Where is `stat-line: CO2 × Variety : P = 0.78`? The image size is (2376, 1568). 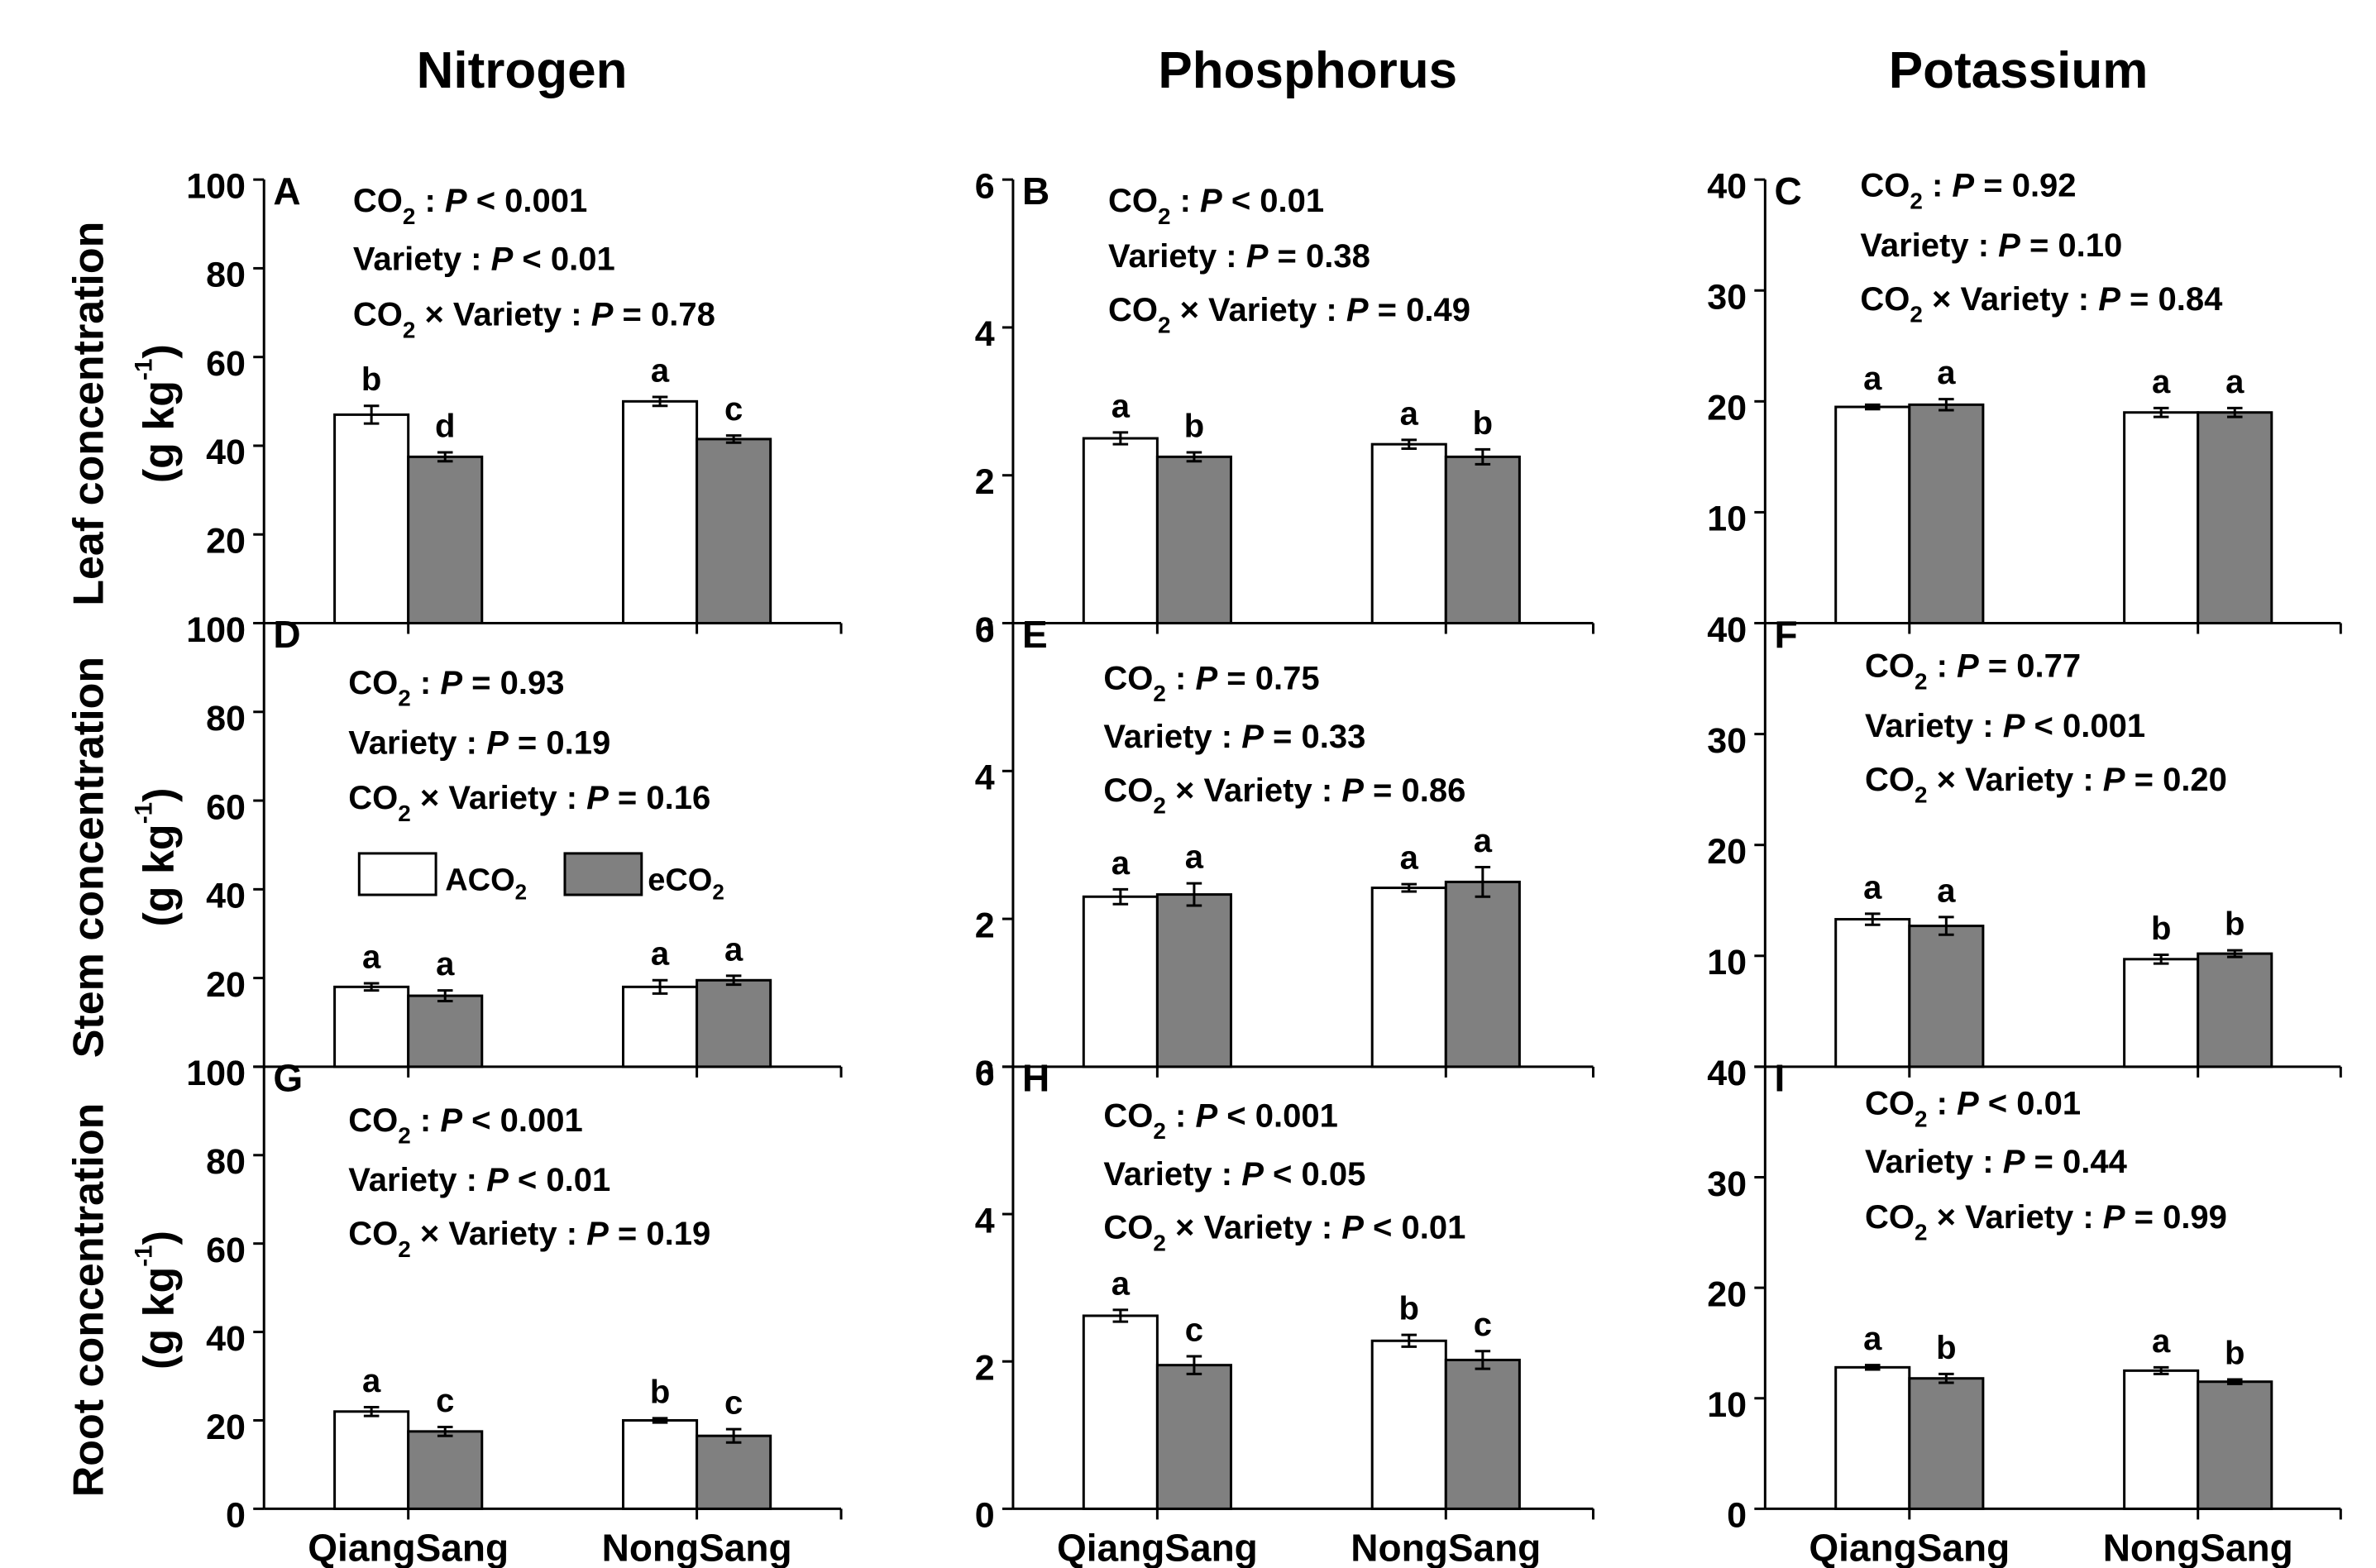 stat-line: CO2 × Variety : P = 0.78 is located at coordinates (534, 319).